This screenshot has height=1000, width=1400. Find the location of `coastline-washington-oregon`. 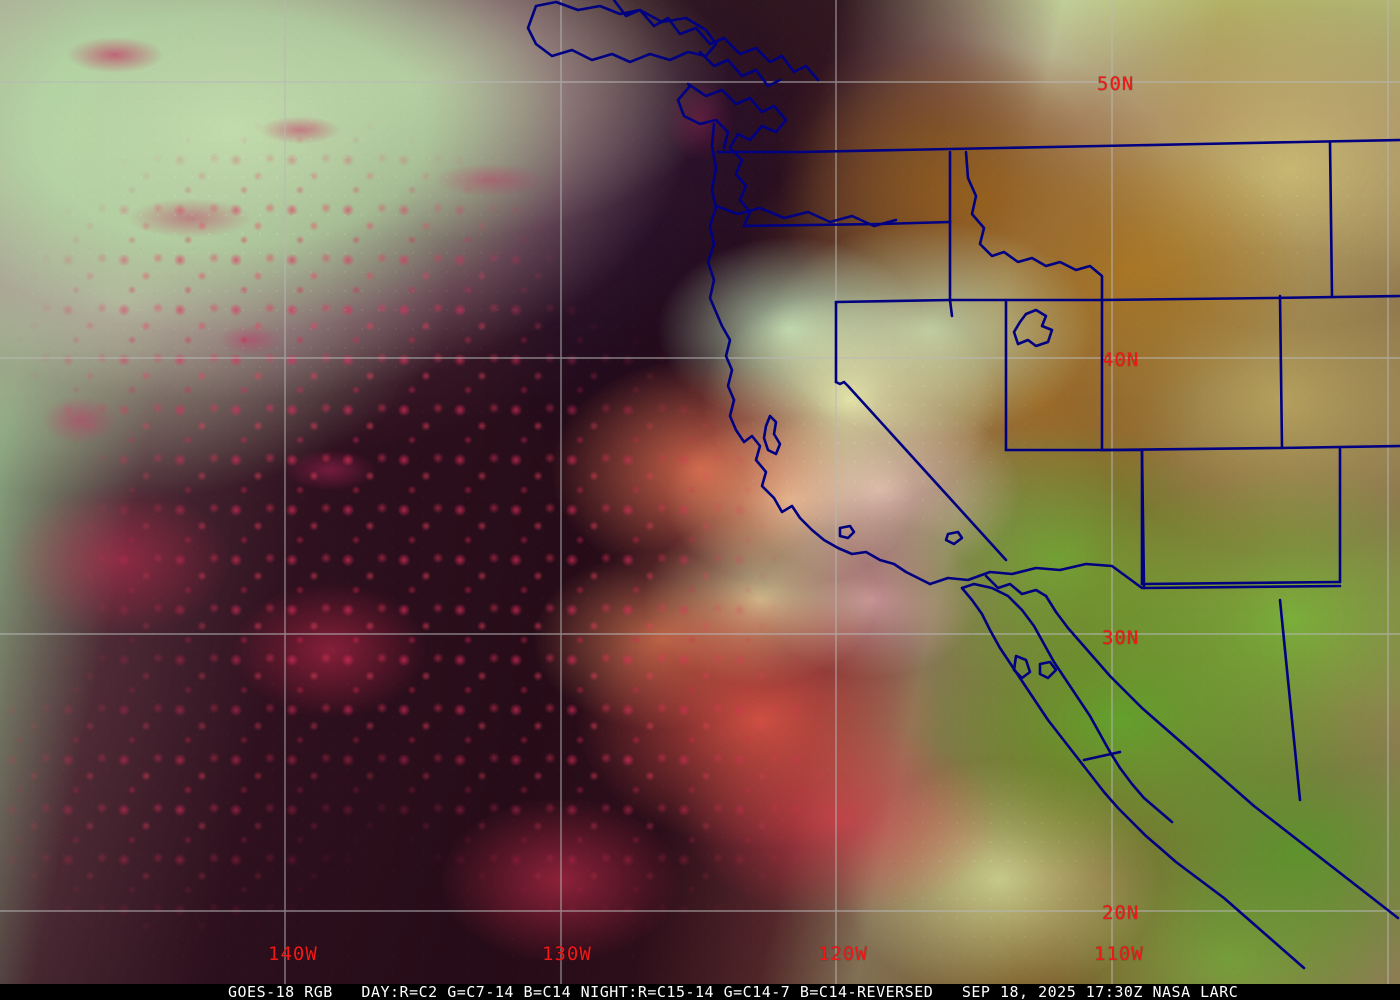

coastline-washington-oregon is located at coordinates (721, 262).